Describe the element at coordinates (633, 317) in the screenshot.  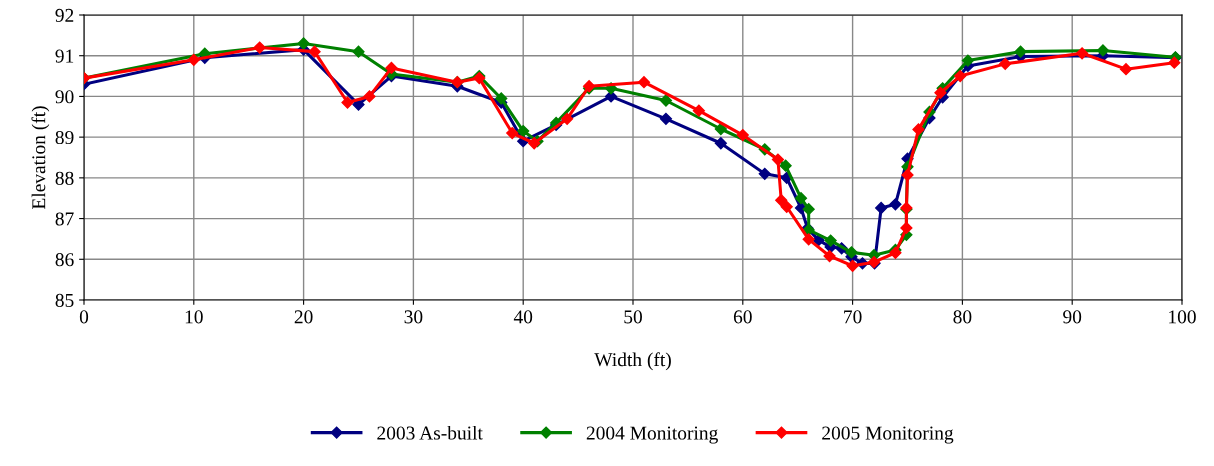
I see `x-tick-label: 50` at that location.